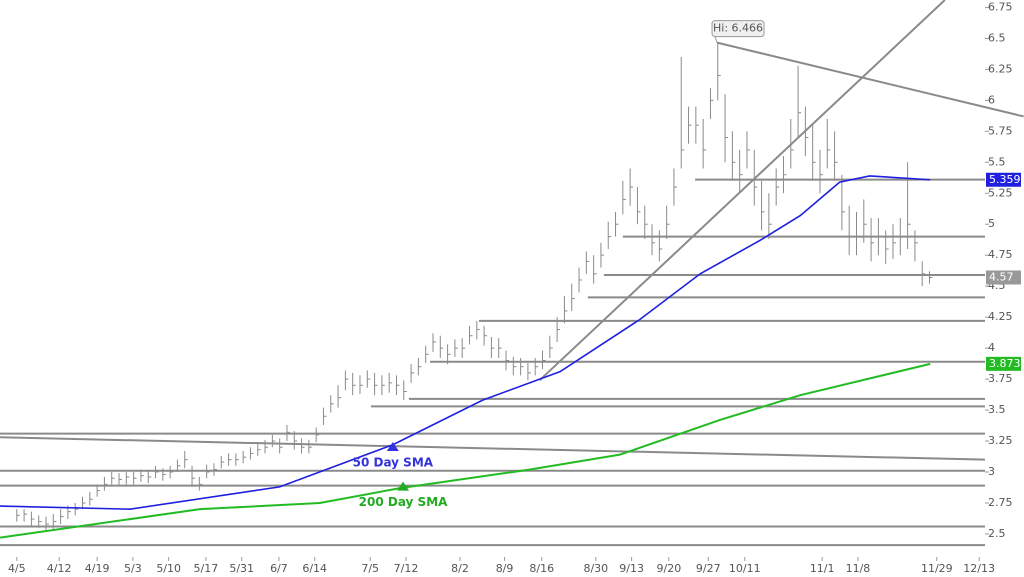 The height and width of the screenshot is (577, 1024). Describe the element at coordinates (1000, 316) in the screenshot. I see `y-tick-label: 4.25` at that location.